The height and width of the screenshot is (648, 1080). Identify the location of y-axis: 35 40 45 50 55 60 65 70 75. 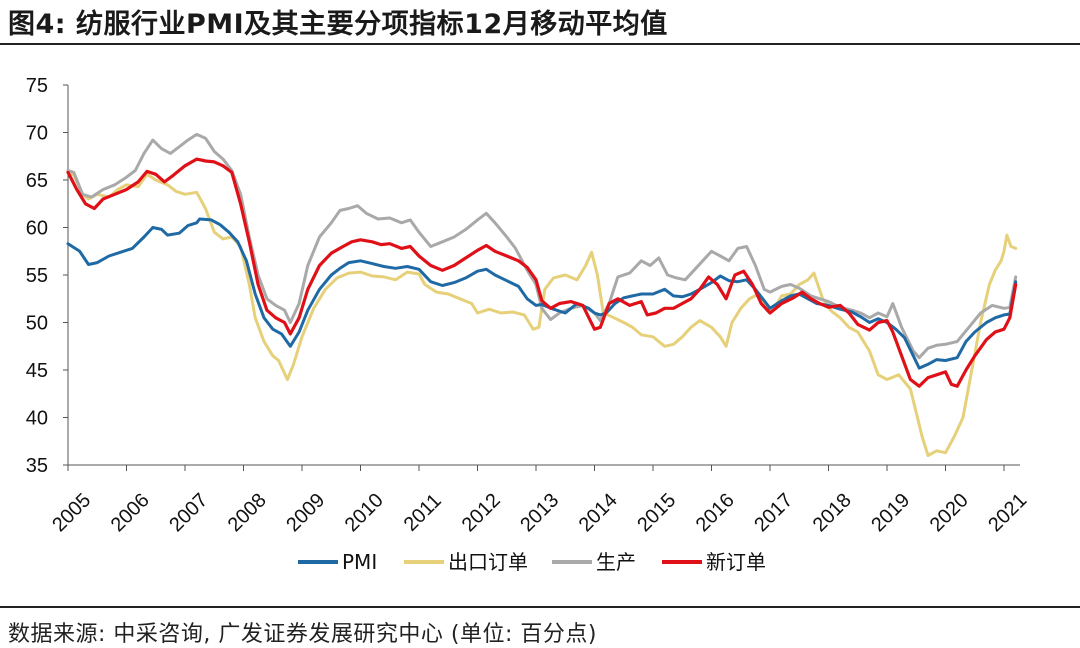
(47, 276).